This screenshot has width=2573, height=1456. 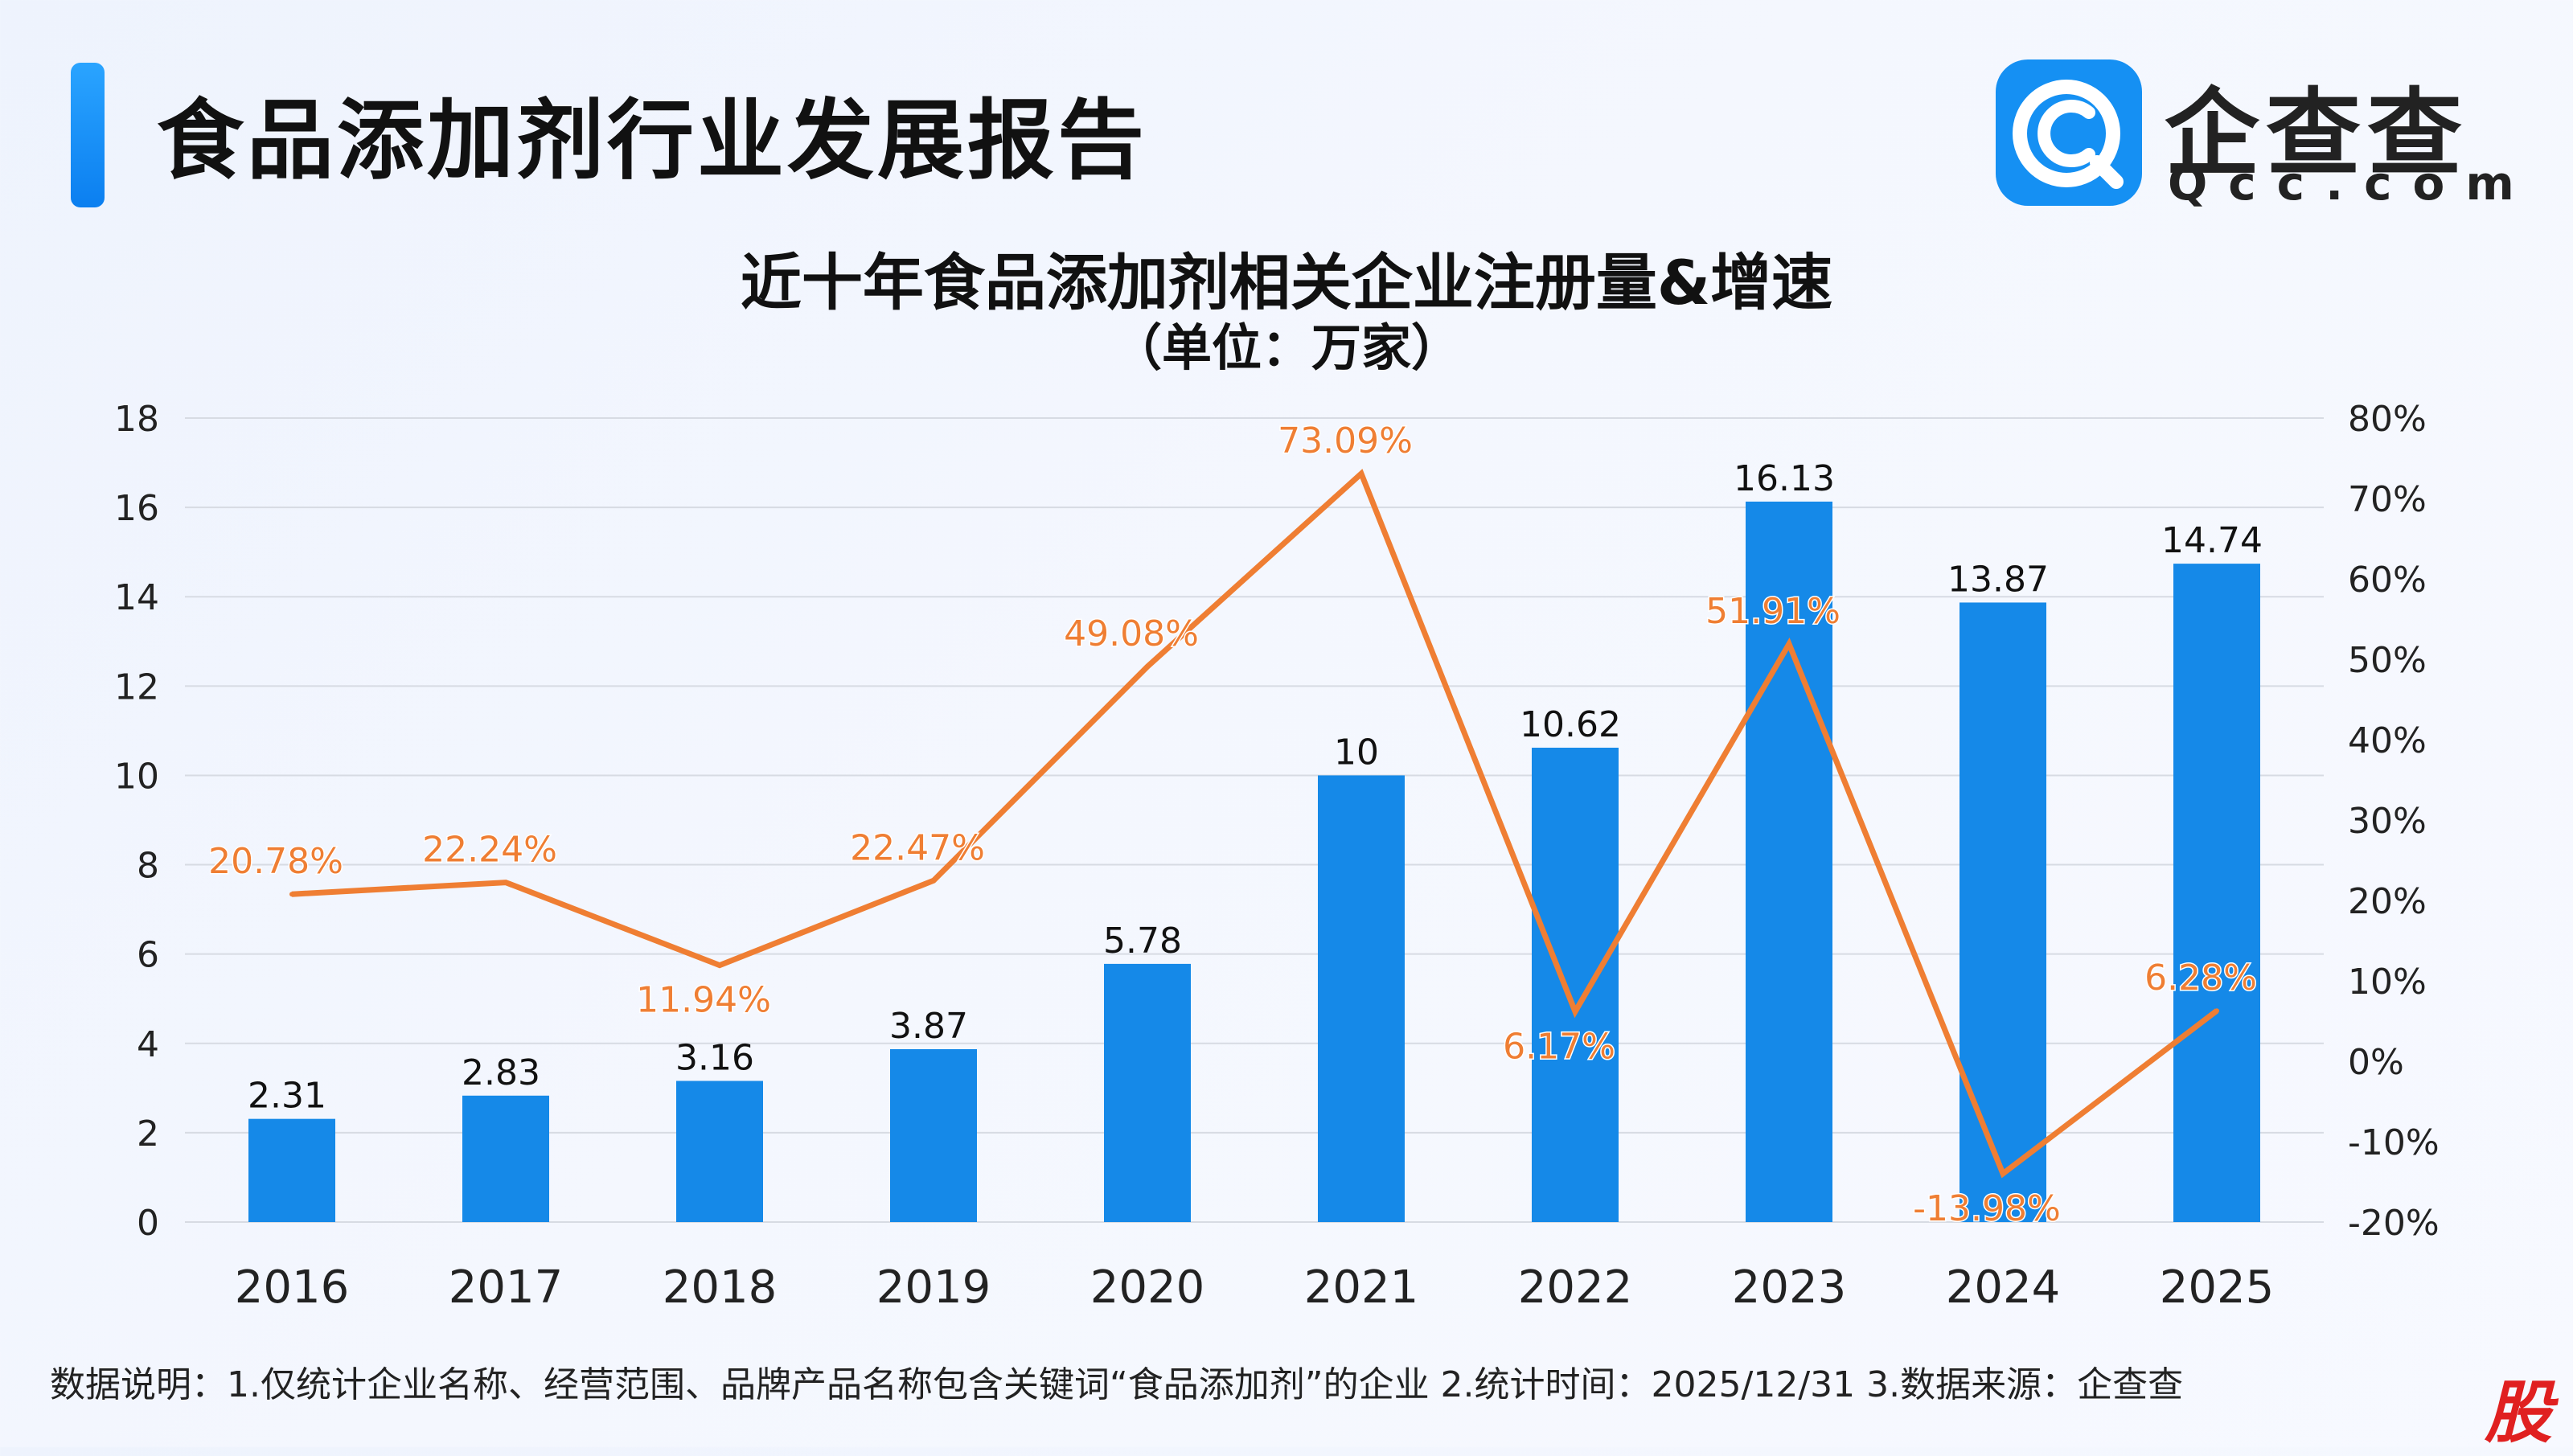 What do you see at coordinates (2387, 419) in the screenshot?
I see `y-right-tick-label: 80%` at bounding box center [2387, 419].